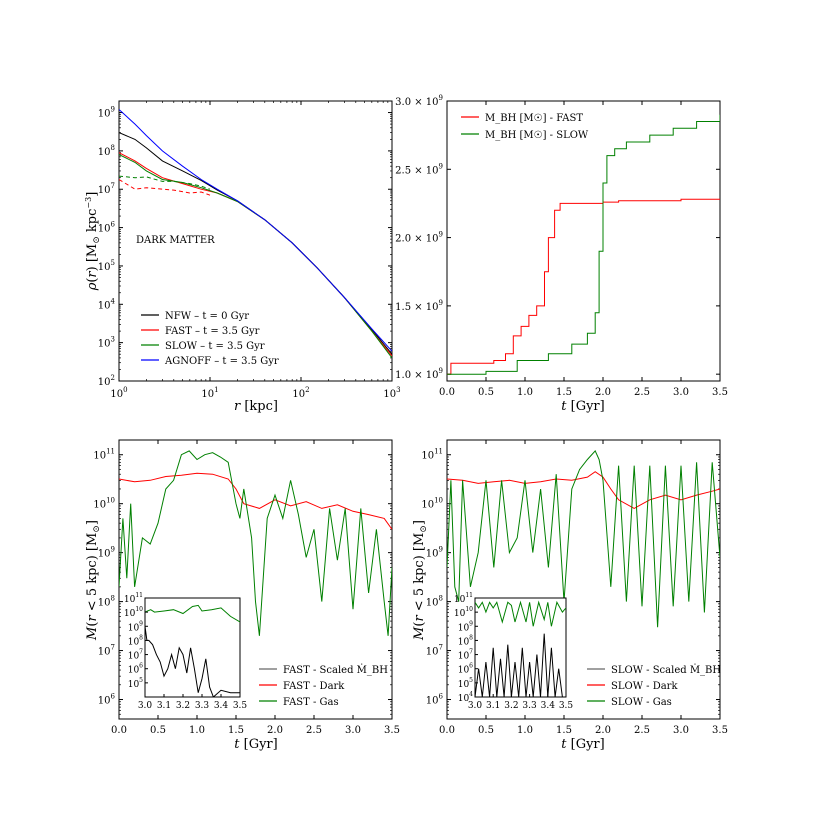  Describe the element at coordinates (486, 392) in the screenshot. I see `bh-xtick-label: 0.5` at that location.